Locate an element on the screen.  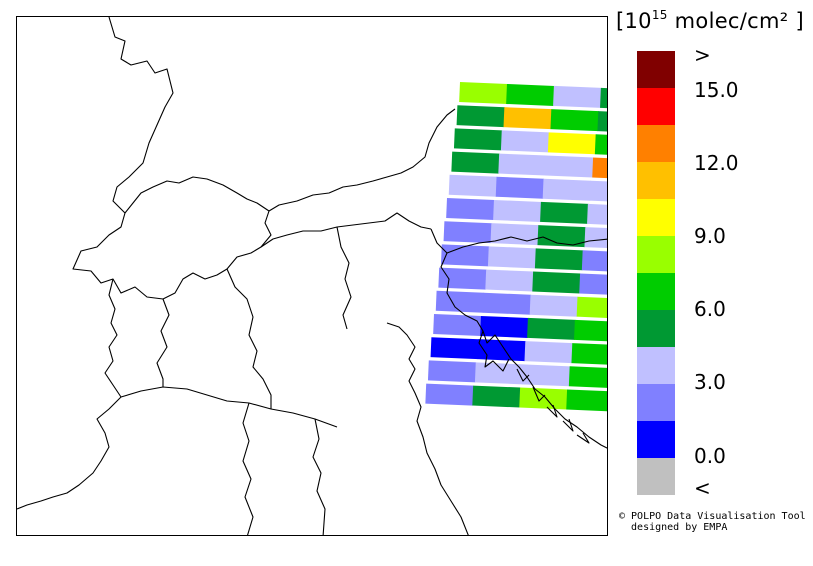
austria-south-border is located at coordinates (346, 230).